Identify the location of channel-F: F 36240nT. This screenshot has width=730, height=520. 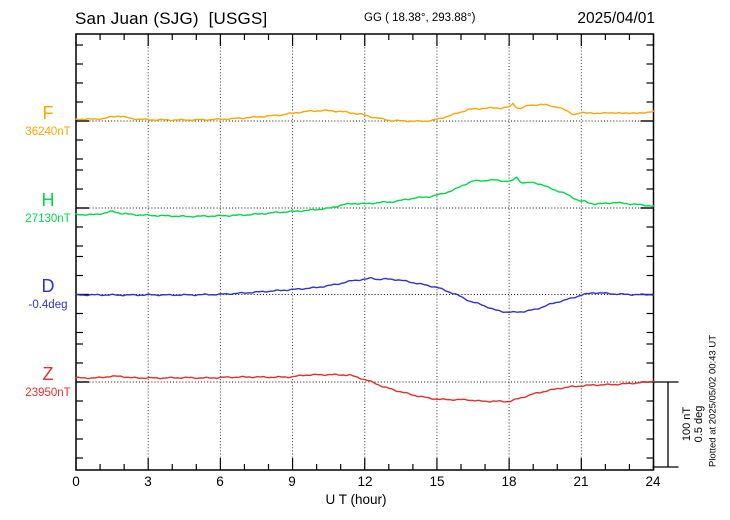
(48, 121).